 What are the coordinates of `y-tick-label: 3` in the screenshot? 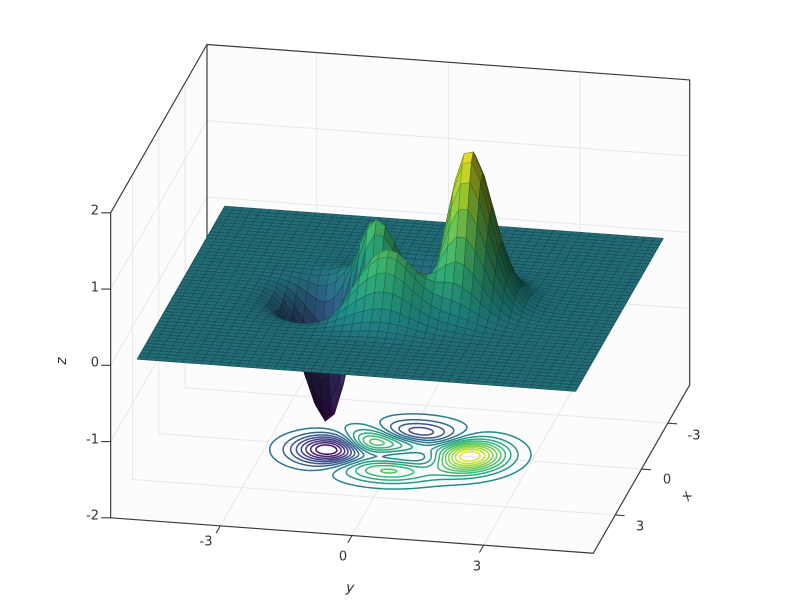 It's located at (477, 567).